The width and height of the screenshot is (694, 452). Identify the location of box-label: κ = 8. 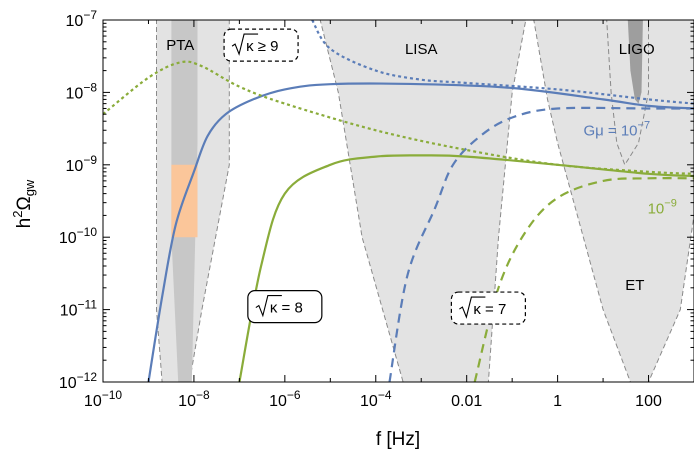
(286, 308).